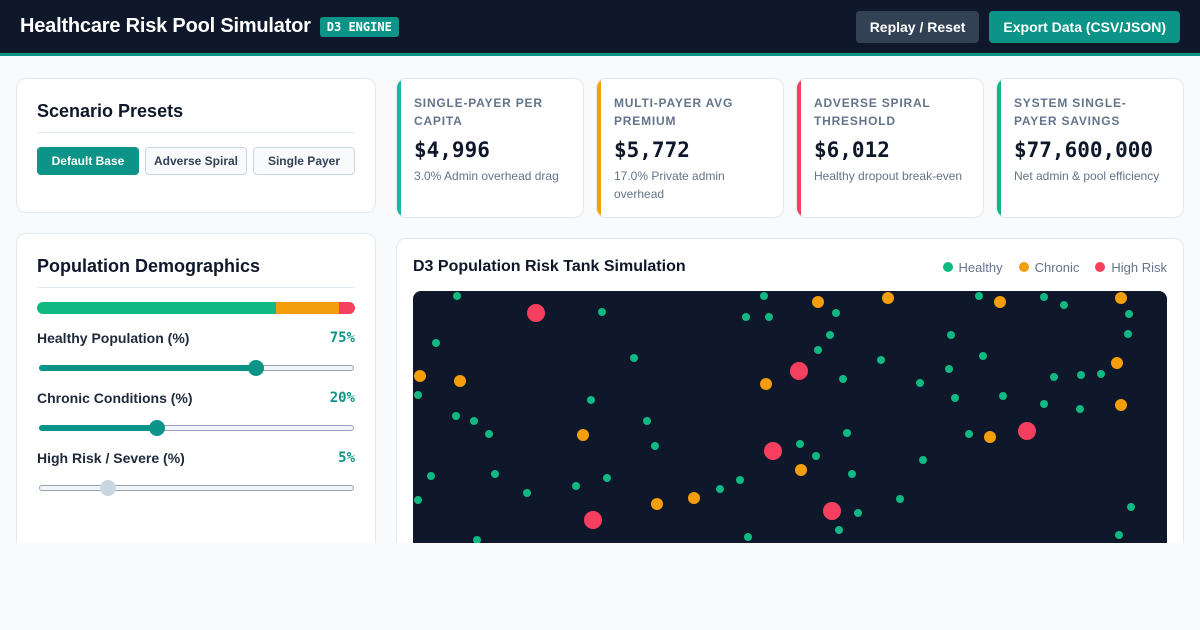 The height and width of the screenshot is (630, 1200). Describe the element at coordinates (196, 414) in the screenshot. I see `chronic-conditions-control: Chronic Conditions (%) 20%` at that location.